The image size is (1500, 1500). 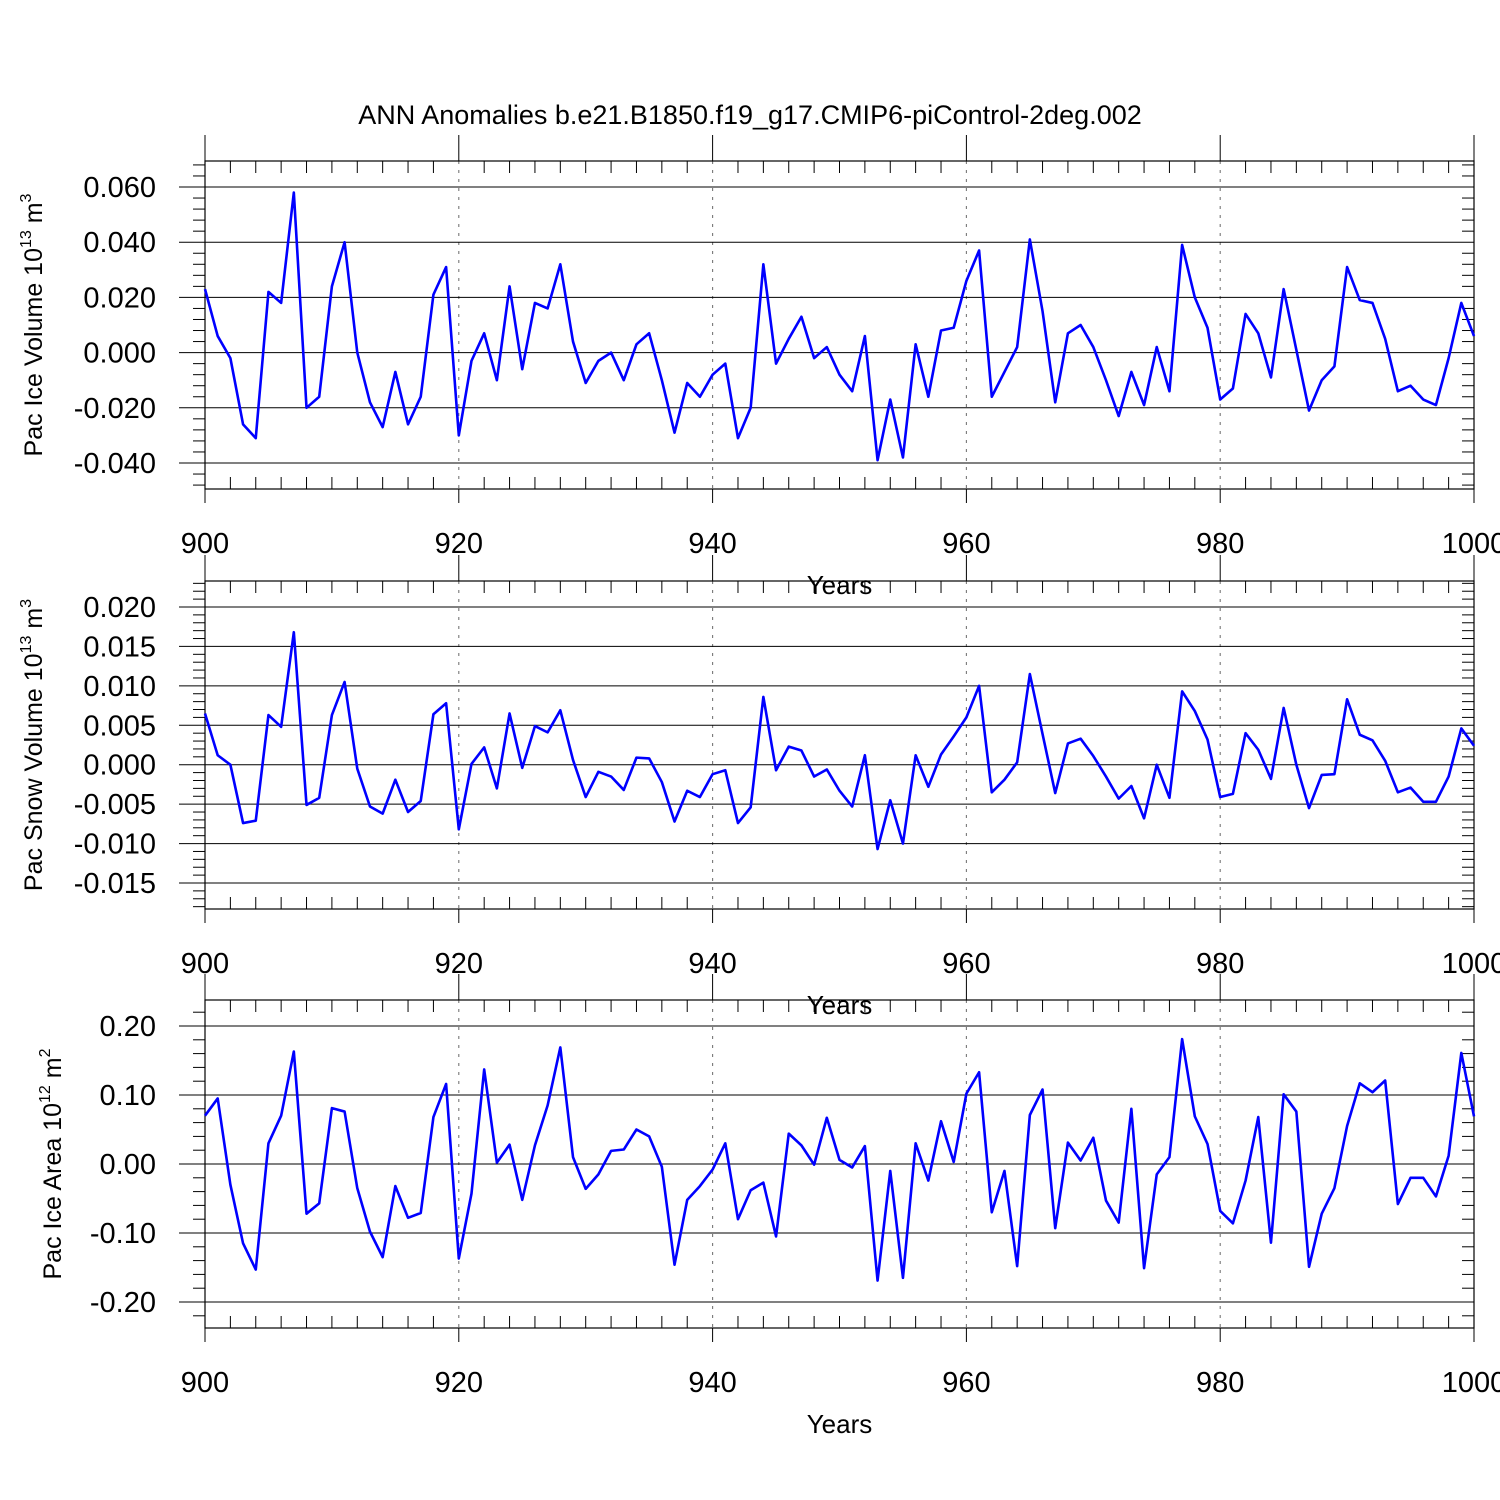 What do you see at coordinates (115, 884) in the screenshot?
I see `y-tick-label: -0.015` at bounding box center [115, 884].